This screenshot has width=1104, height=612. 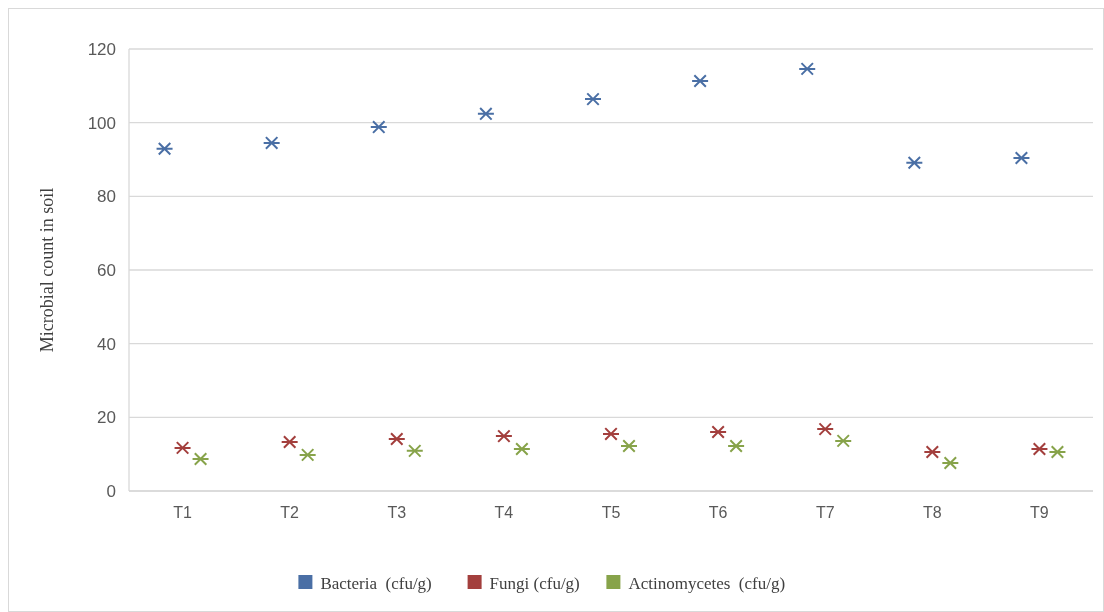 What do you see at coordinates (111, 491) in the screenshot?
I see `y-tick-label: 0` at bounding box center [111, 491].